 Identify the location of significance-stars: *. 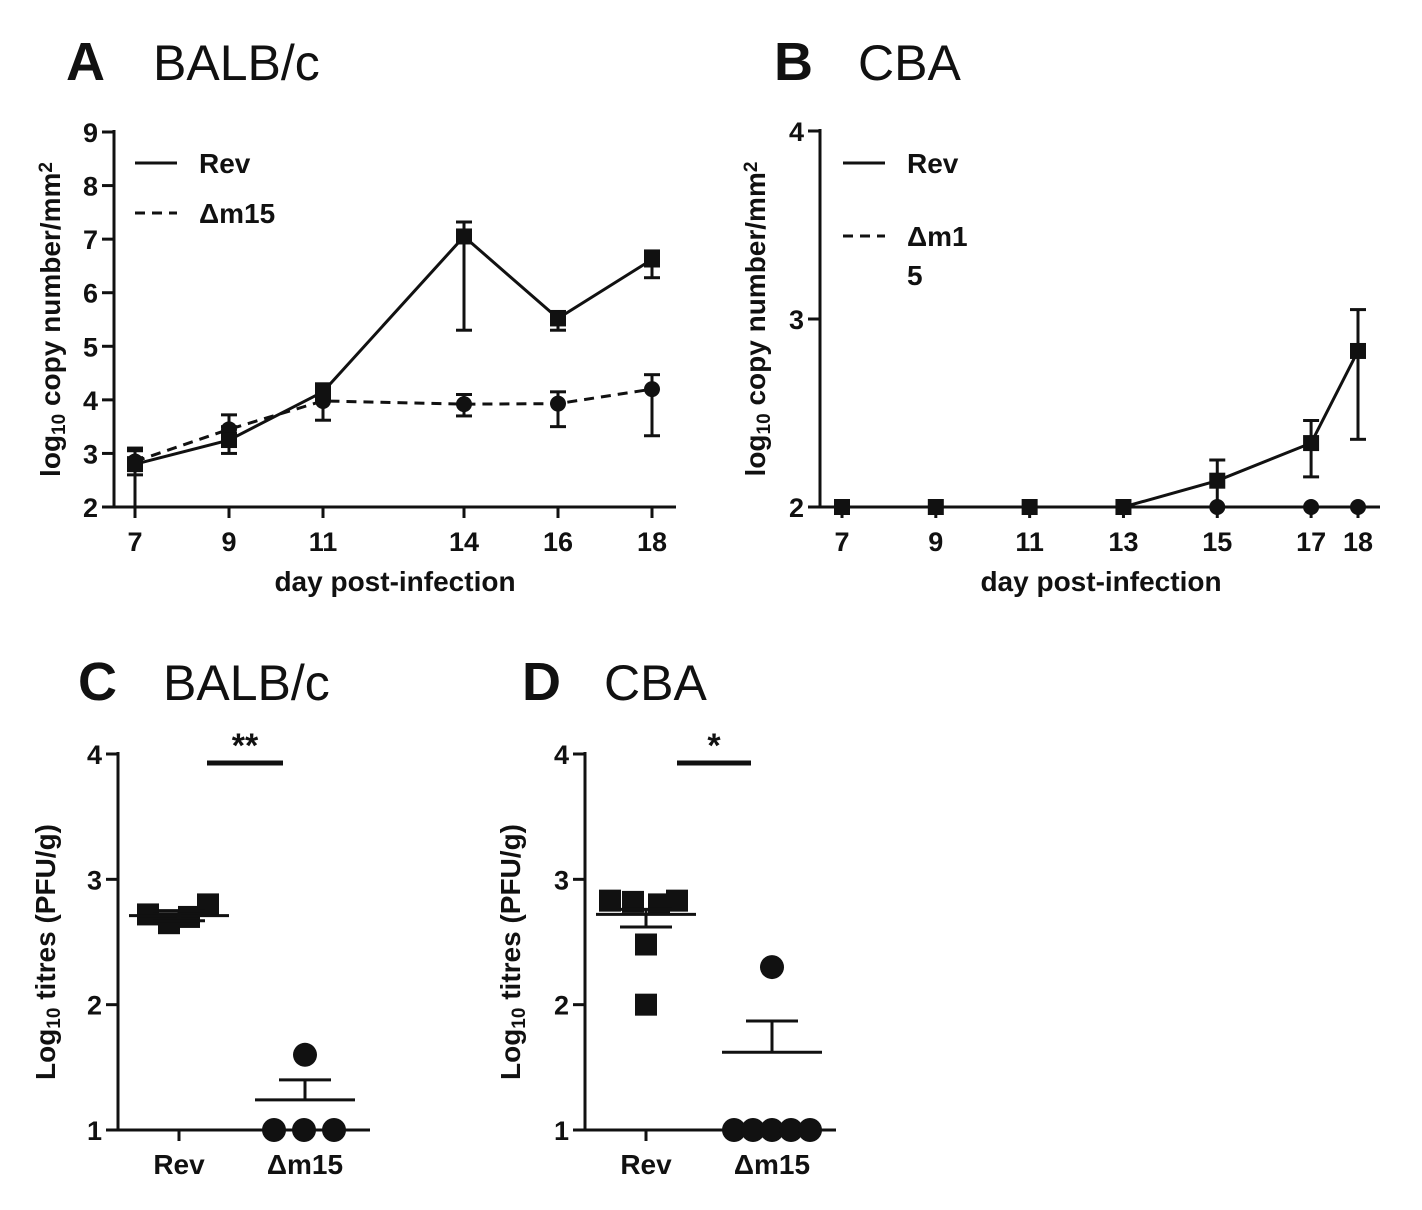
(714, 746).